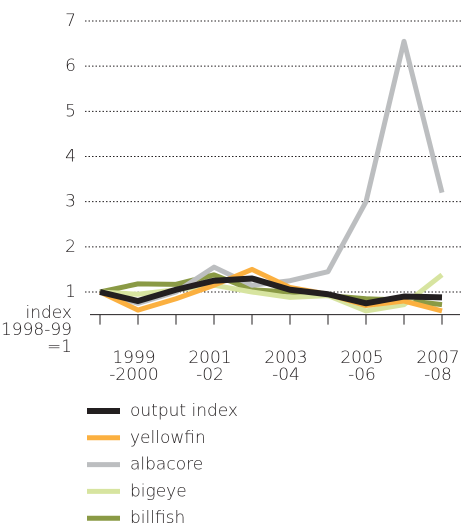 Image resolution: width=462 pixels, height=527 pixels. What do you see at coordinates (70, 21) in the screenshot?
I see `y-tick-label: 7` at bounding box center [70, 21].